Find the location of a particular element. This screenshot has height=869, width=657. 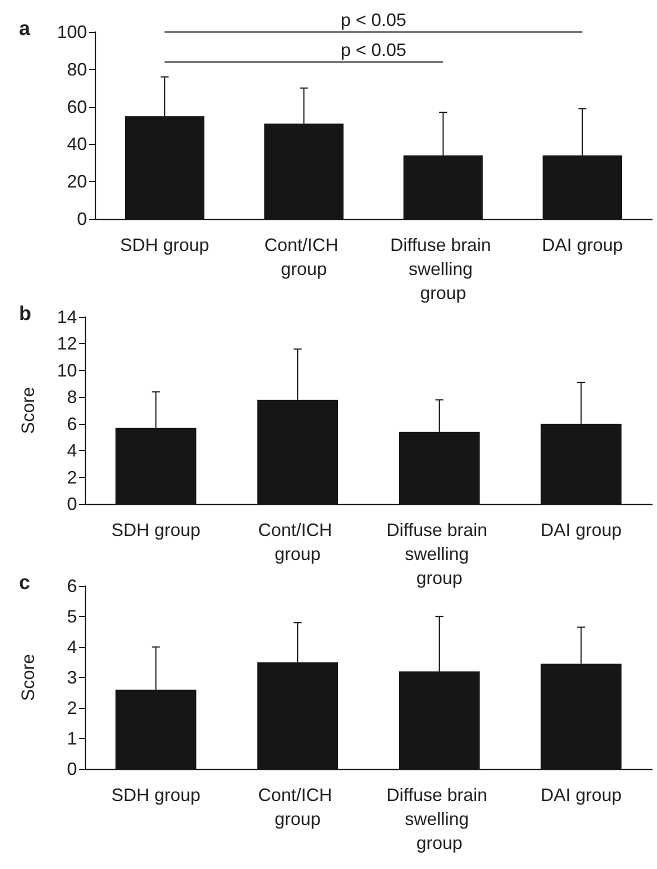

annotation: p < 0.05 is located at coordinates (373, 50).